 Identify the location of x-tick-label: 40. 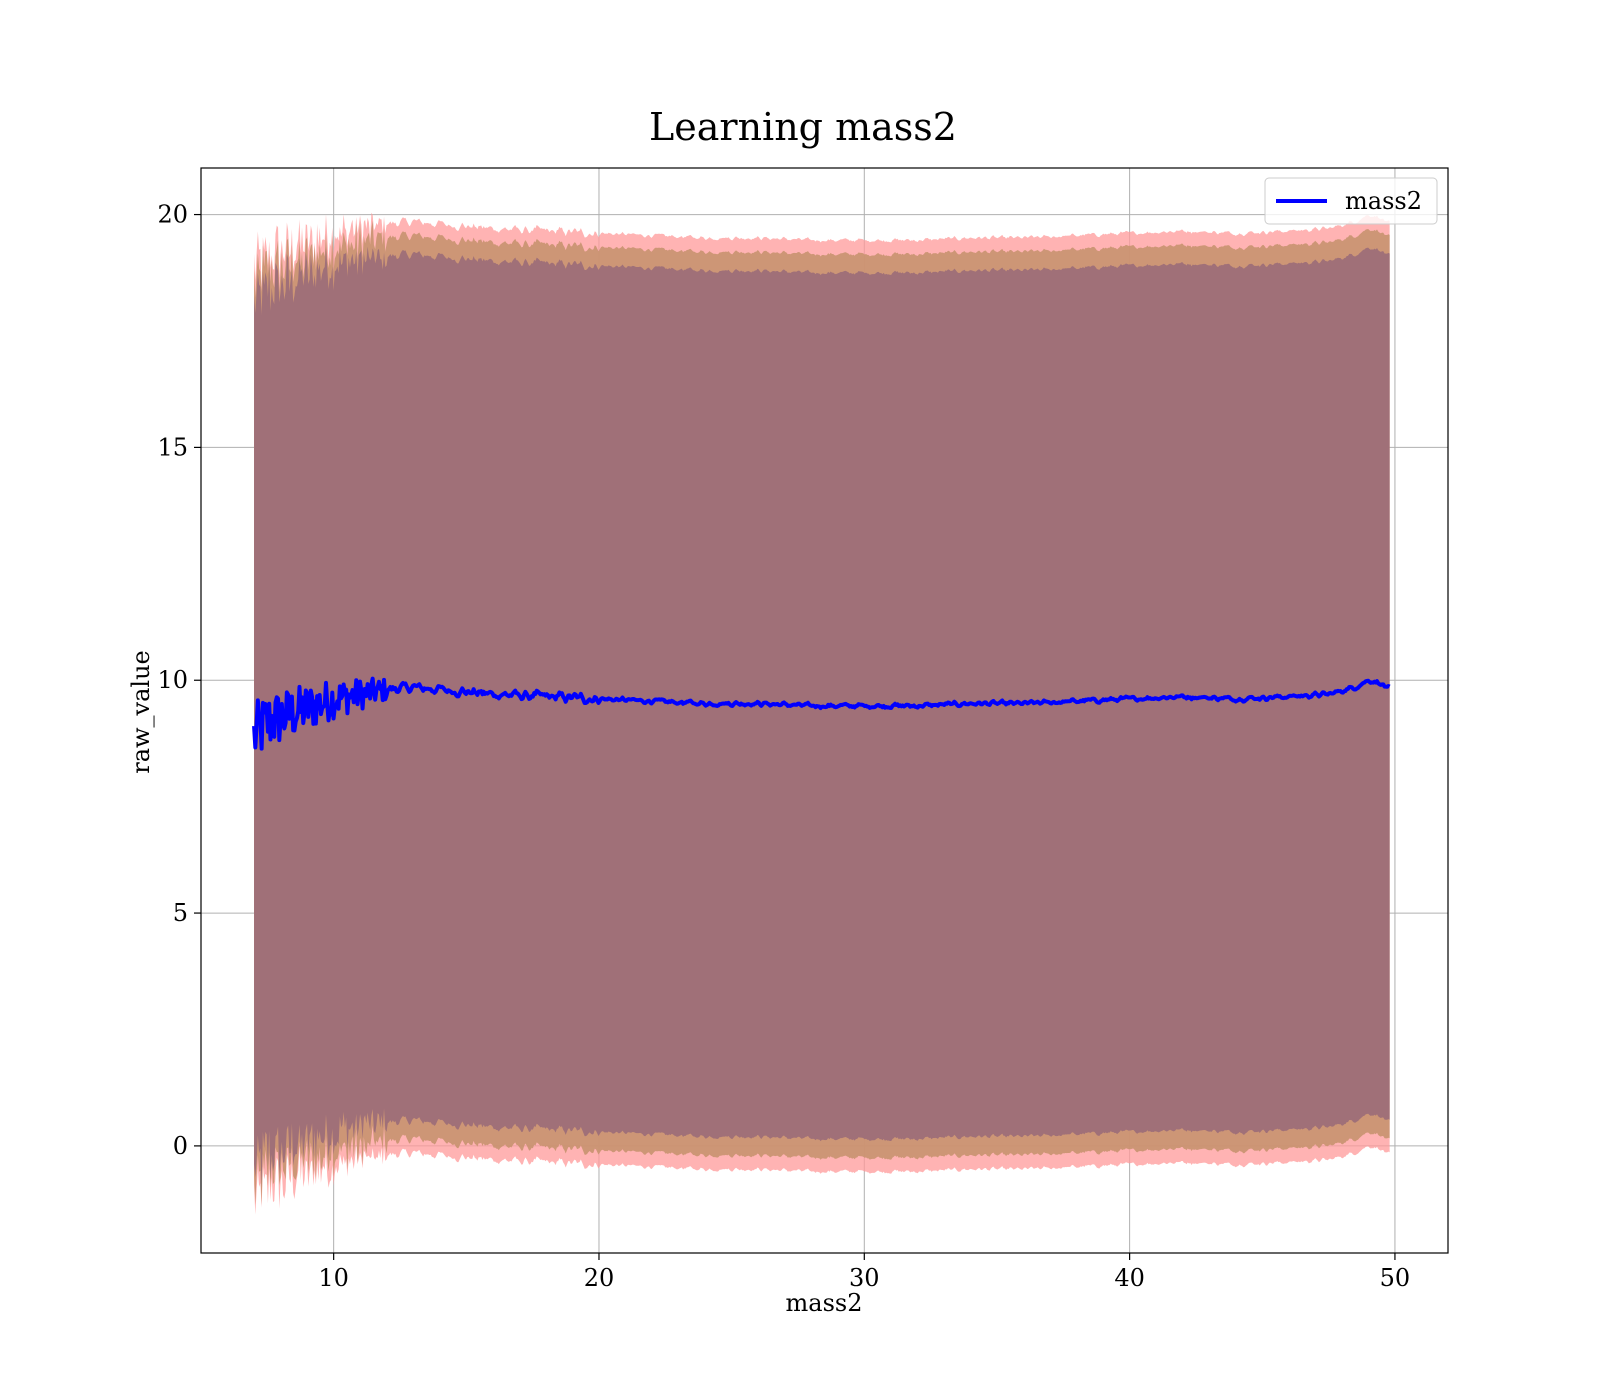
(1129, 1278).